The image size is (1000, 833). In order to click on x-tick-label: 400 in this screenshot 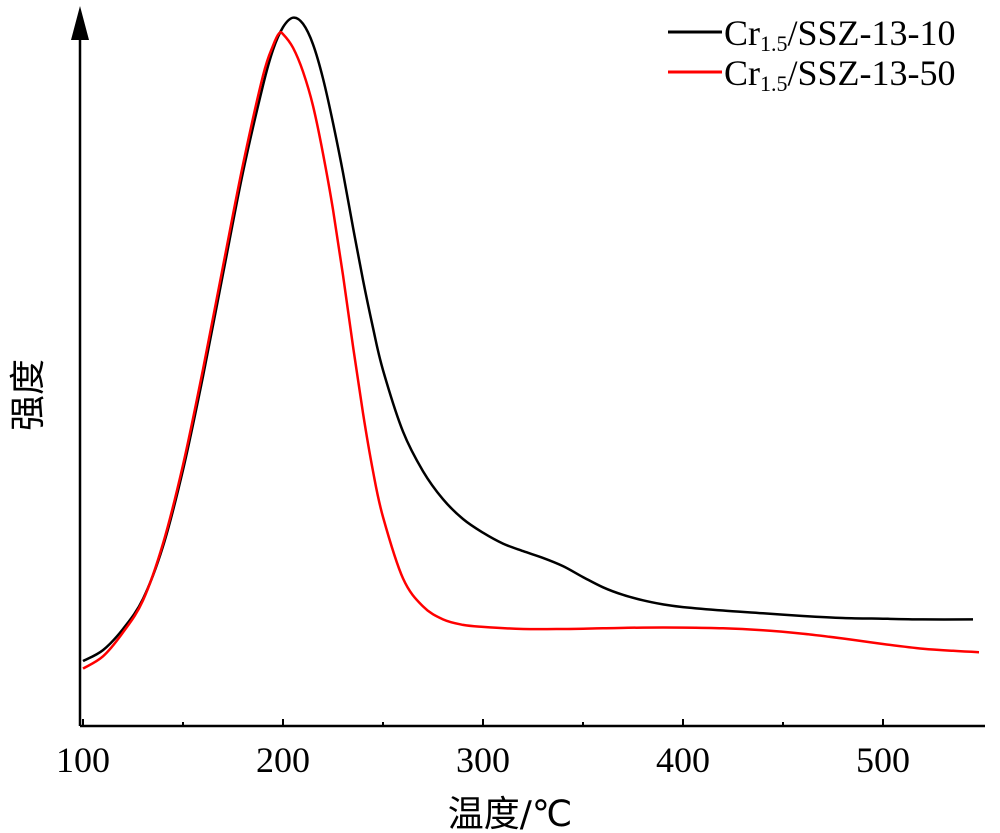, I will do `click(683, 760)`.